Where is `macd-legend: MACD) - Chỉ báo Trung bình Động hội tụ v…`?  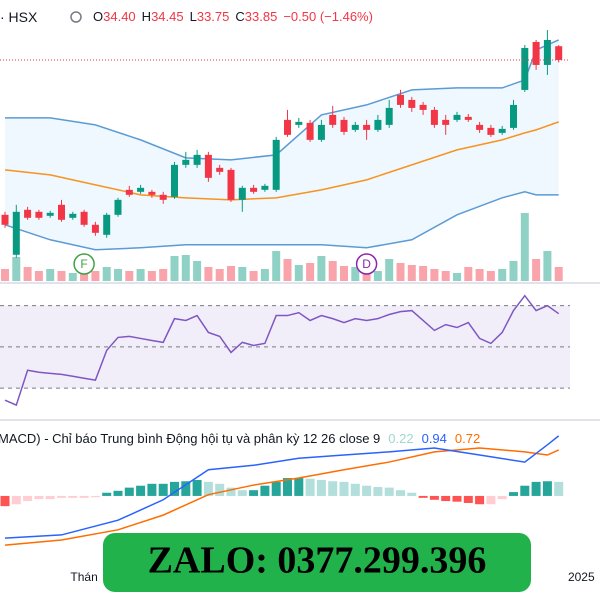
macd-legend: MACD) - Chỉ báo Trung bình Động hội tụ v… is located at coordinates (240, 438).